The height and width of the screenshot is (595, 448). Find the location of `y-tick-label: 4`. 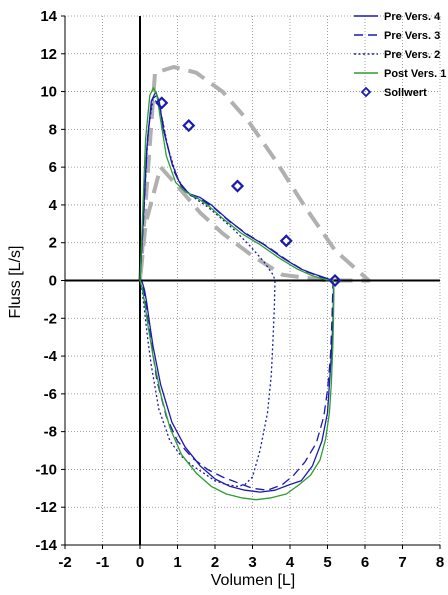

y-tick-label: 4 is located at coordinates (53, 205).